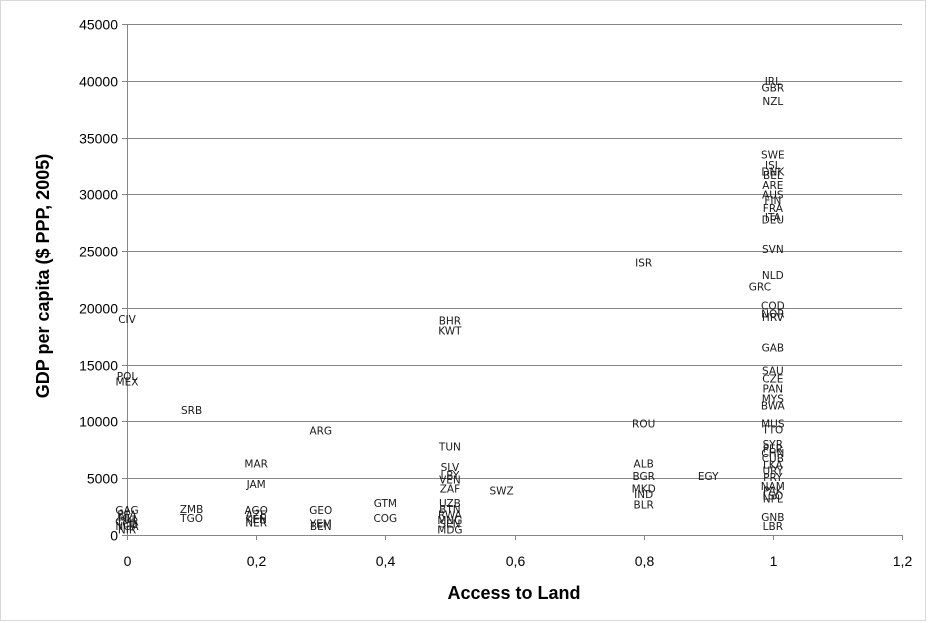 The height and width of the screenshot is (623, 928). I want to click on data-point-gag: GAG, so click(126, 511).